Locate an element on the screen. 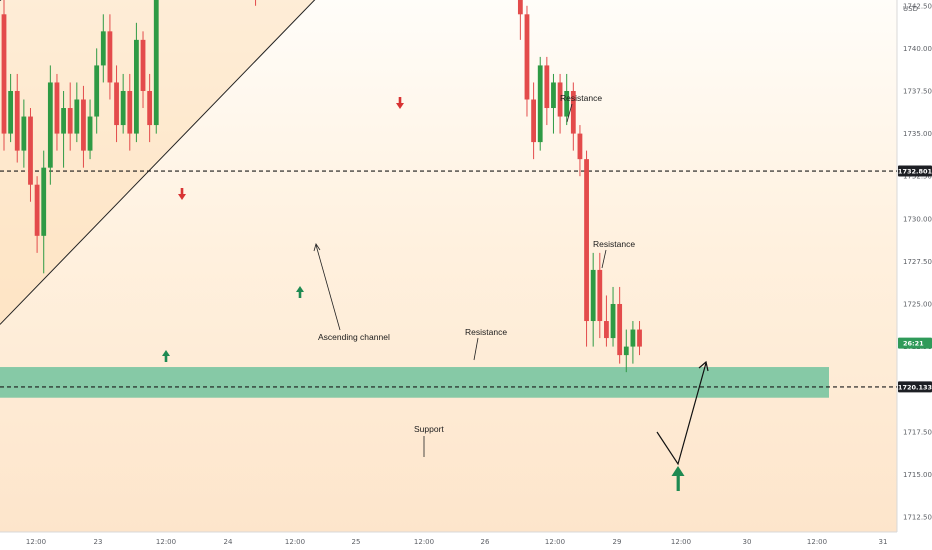  current-price-badge-text: 26:21 is located at coordinates (913, 344).